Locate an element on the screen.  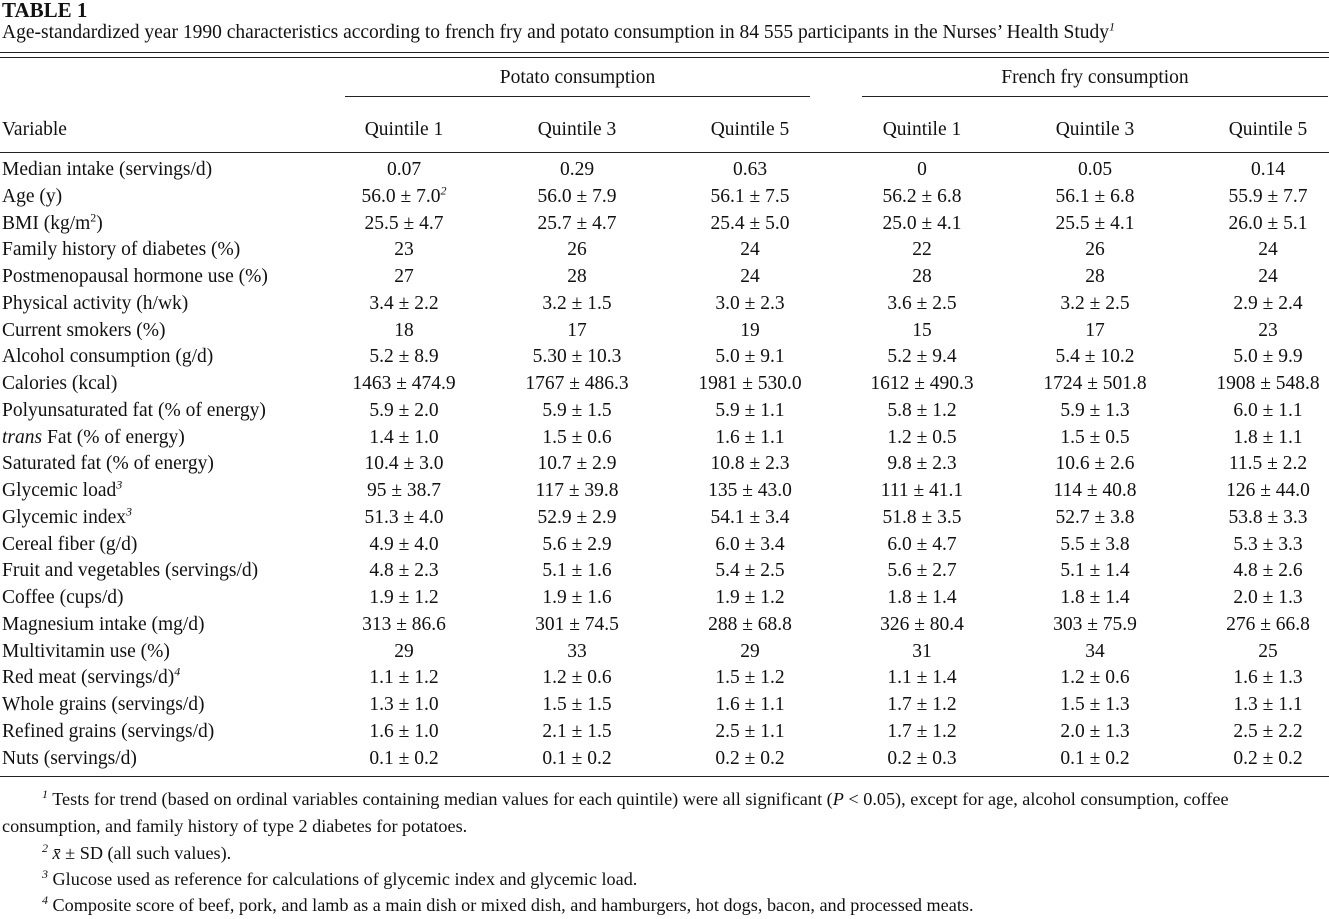
cell-value: 1.9 ± 1.6 is located at coordinates (577, 597).